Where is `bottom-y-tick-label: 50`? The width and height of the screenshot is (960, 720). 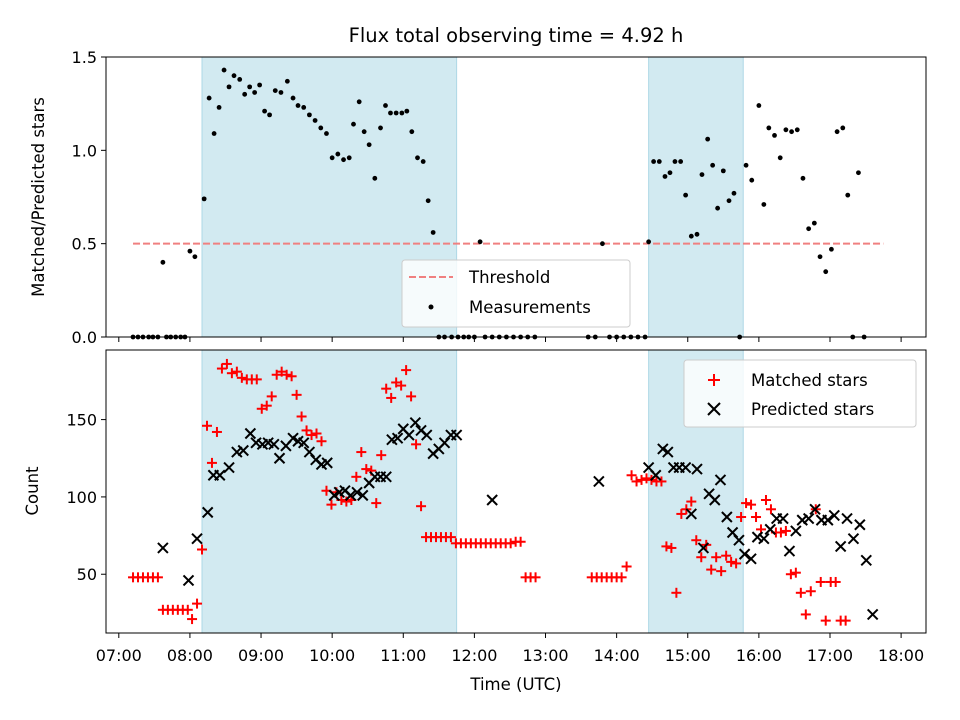
bottom-y-tick-label: 50 is located at coordinates (87, 574).